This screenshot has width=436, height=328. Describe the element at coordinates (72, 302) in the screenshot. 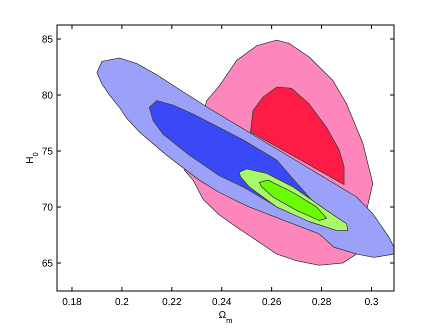

I see `x-tick-label: 0.18` at that location.